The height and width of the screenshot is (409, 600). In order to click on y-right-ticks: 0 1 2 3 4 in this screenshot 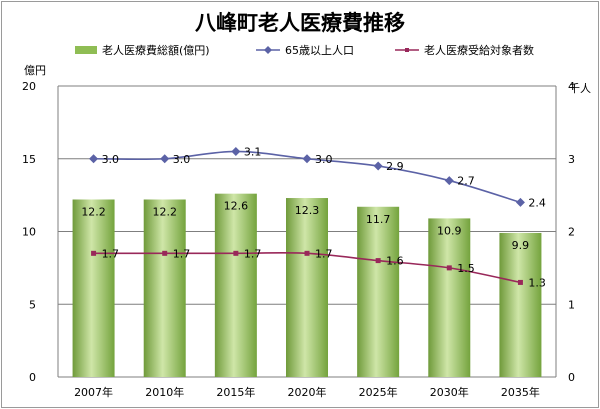, I will do `click(571, 232)`.